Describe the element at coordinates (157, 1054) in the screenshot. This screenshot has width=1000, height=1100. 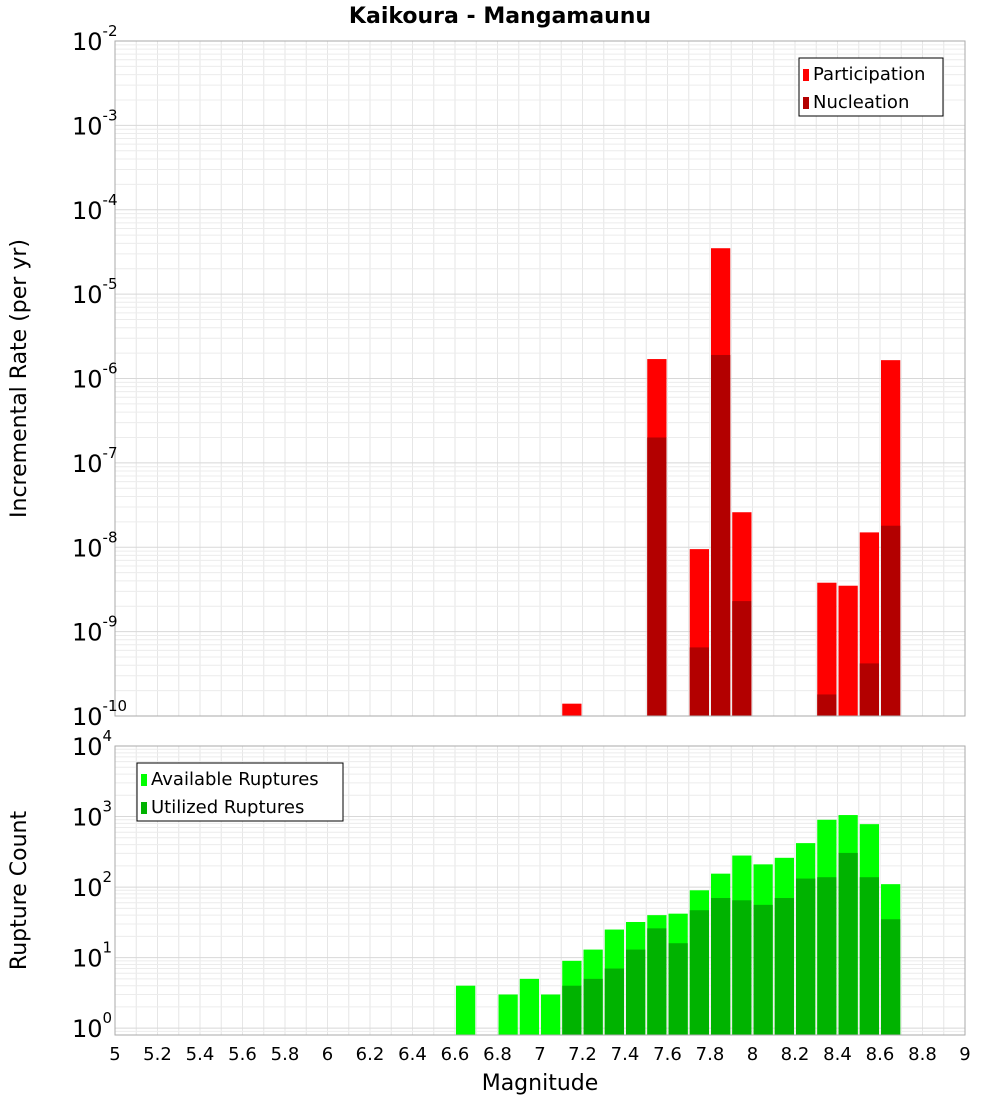
I see `x-tick-label: 5.2` at that location.